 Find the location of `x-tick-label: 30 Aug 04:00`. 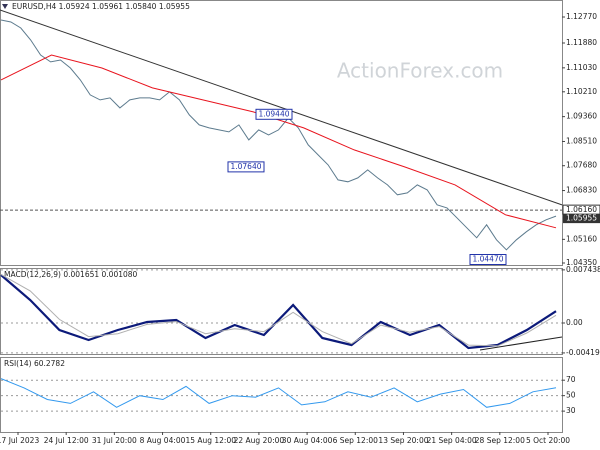

x-tick-label: 30 Aug 04:00 is located at coordinates (307, 440).